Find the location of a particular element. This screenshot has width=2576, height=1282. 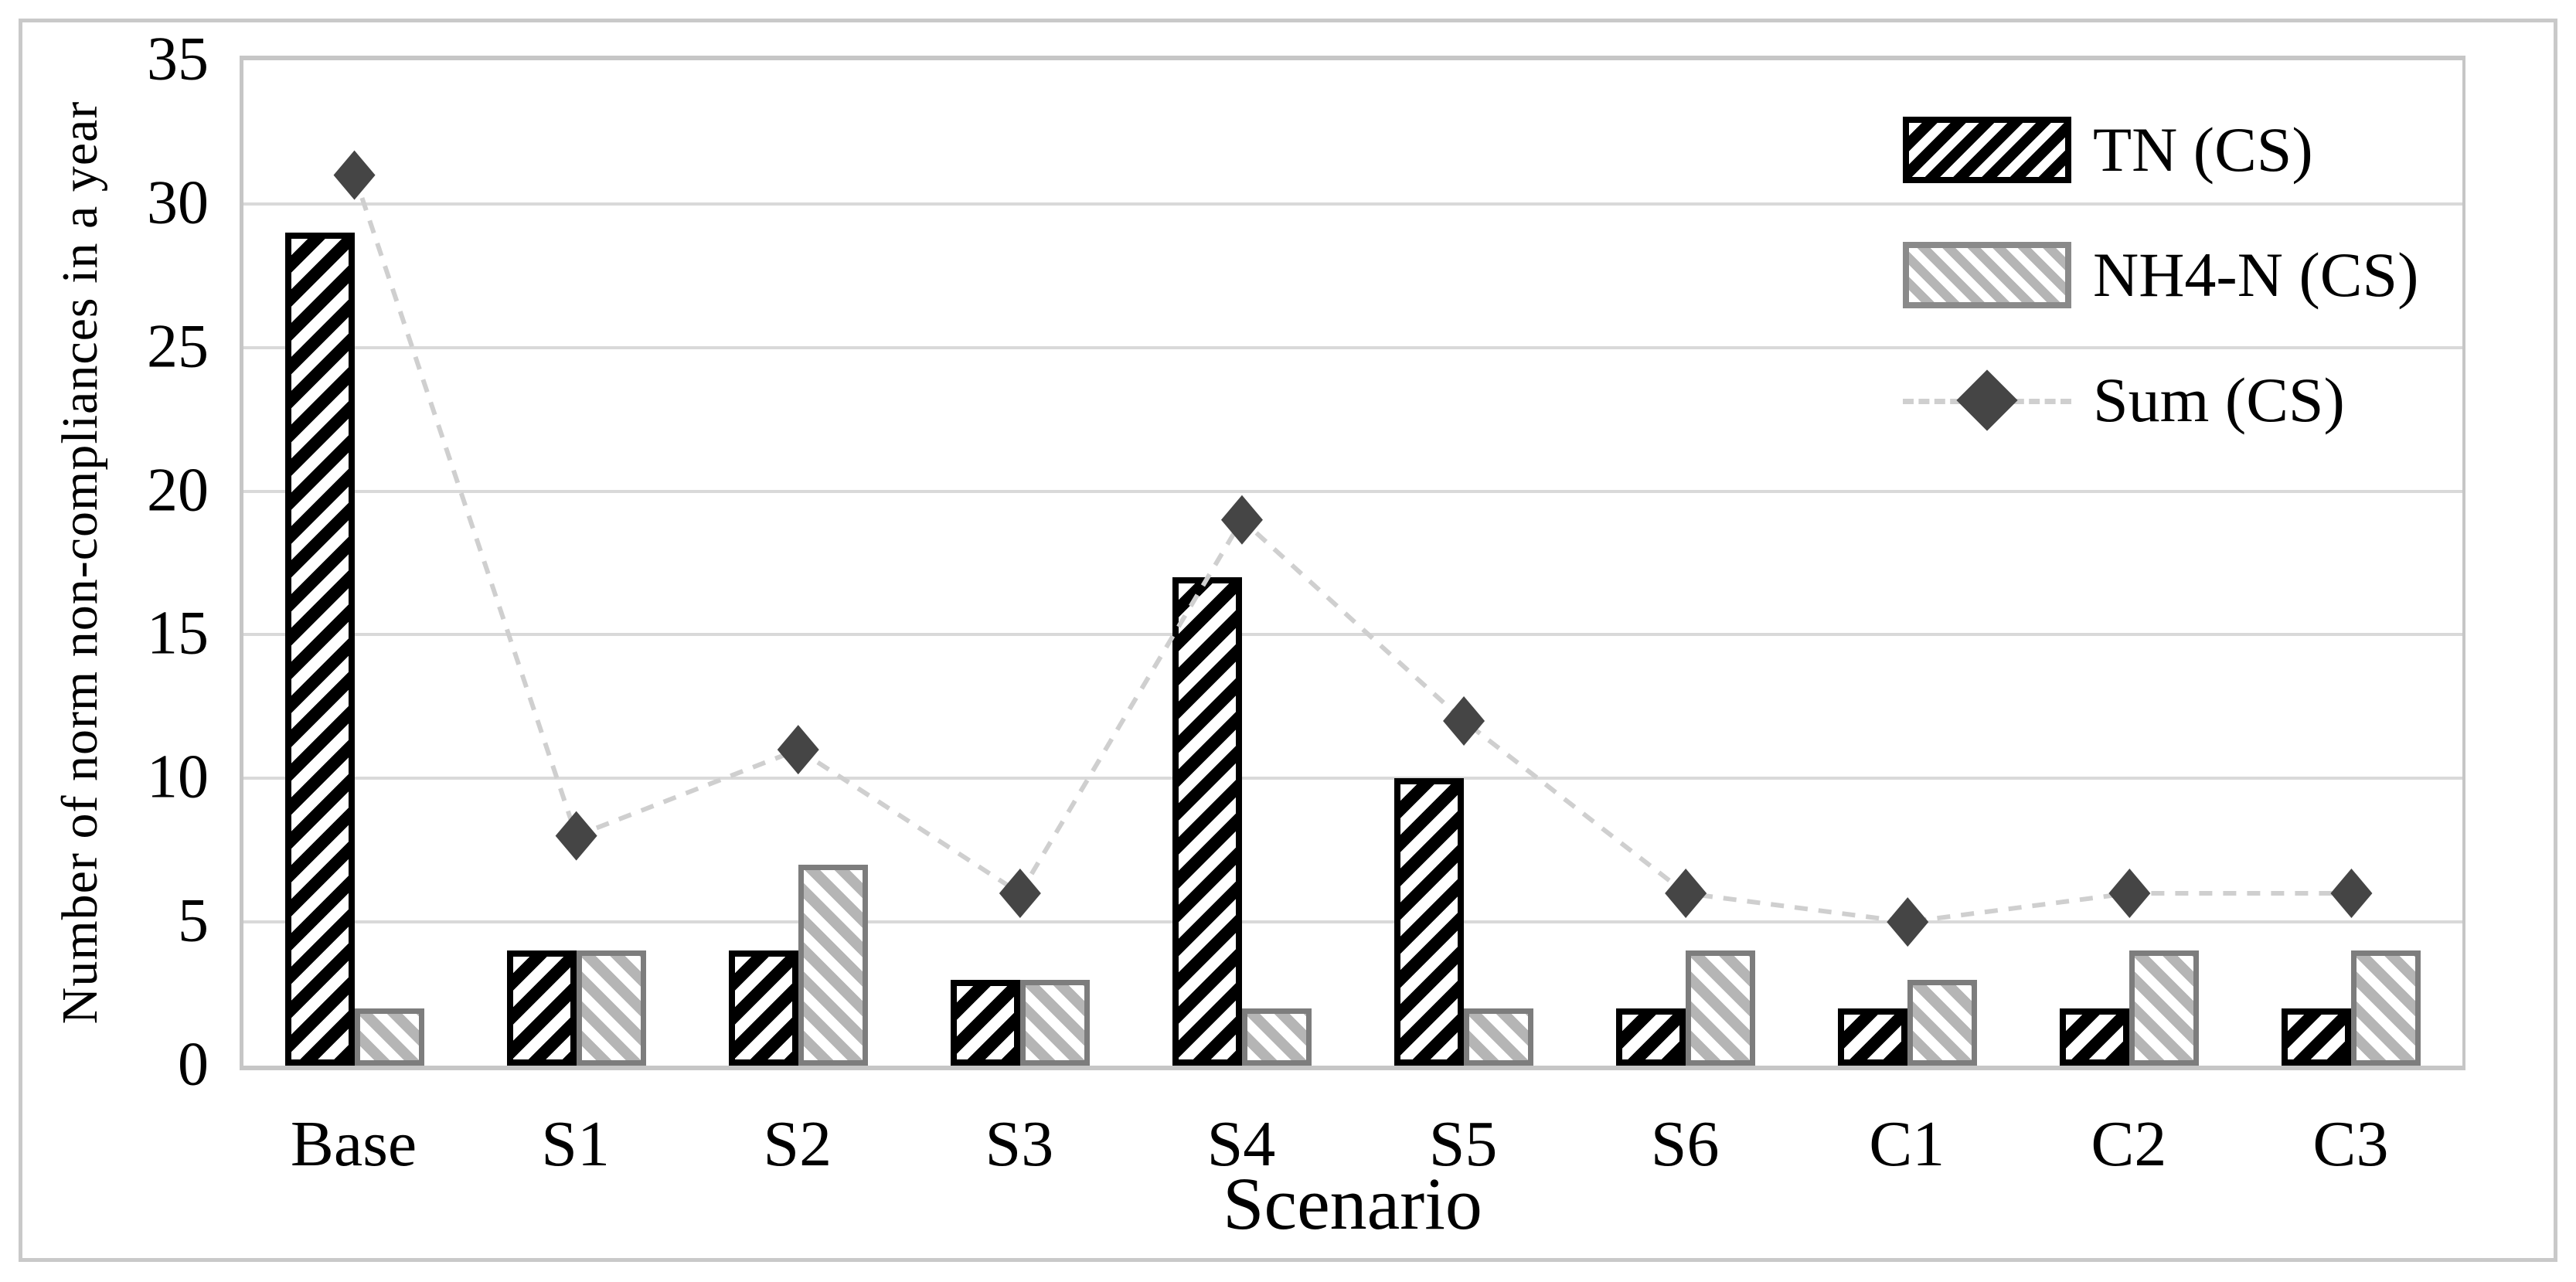

bar-tn-s6 is located at coordinates (1651, 1037).